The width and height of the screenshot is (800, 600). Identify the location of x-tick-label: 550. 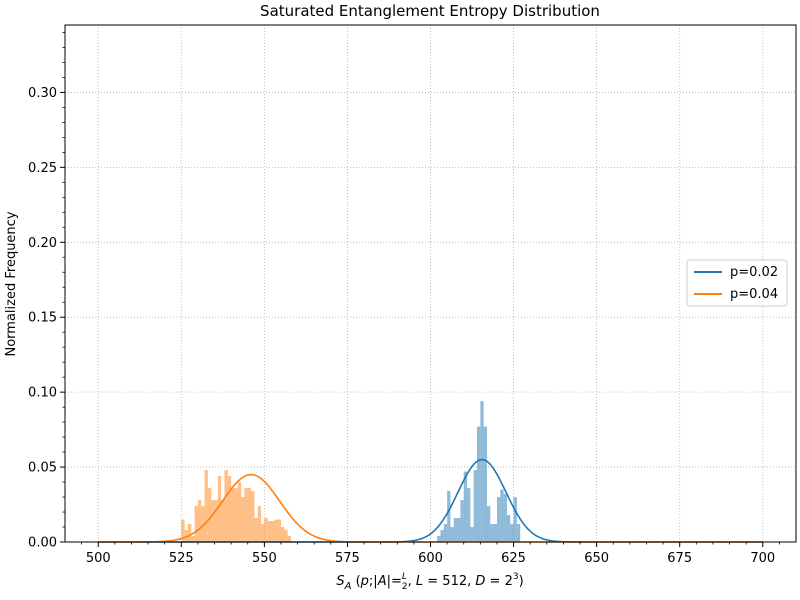
(264, 558).